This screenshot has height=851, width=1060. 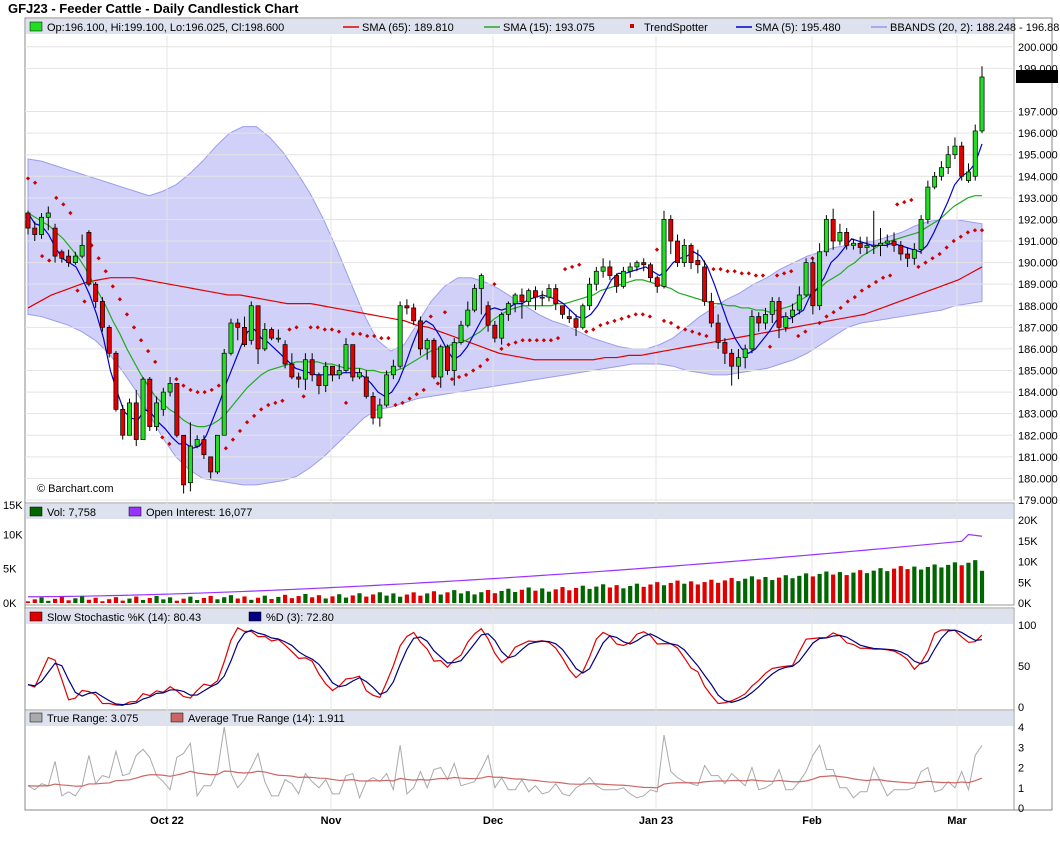 What do you see at coordinates (519, 659) in the screenshot?
I see `panel-stoch` at bounding box center [519, 659].